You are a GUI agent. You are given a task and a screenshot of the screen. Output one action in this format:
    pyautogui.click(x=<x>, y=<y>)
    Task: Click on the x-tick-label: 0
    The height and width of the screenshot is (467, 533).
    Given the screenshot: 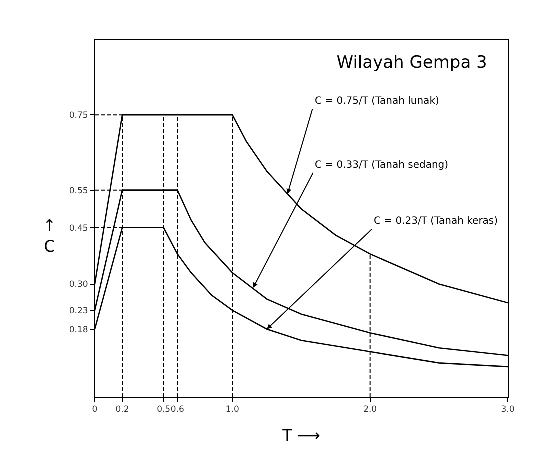 What is the action you would take?
    pyautogui.click(x=95, y=410)
    